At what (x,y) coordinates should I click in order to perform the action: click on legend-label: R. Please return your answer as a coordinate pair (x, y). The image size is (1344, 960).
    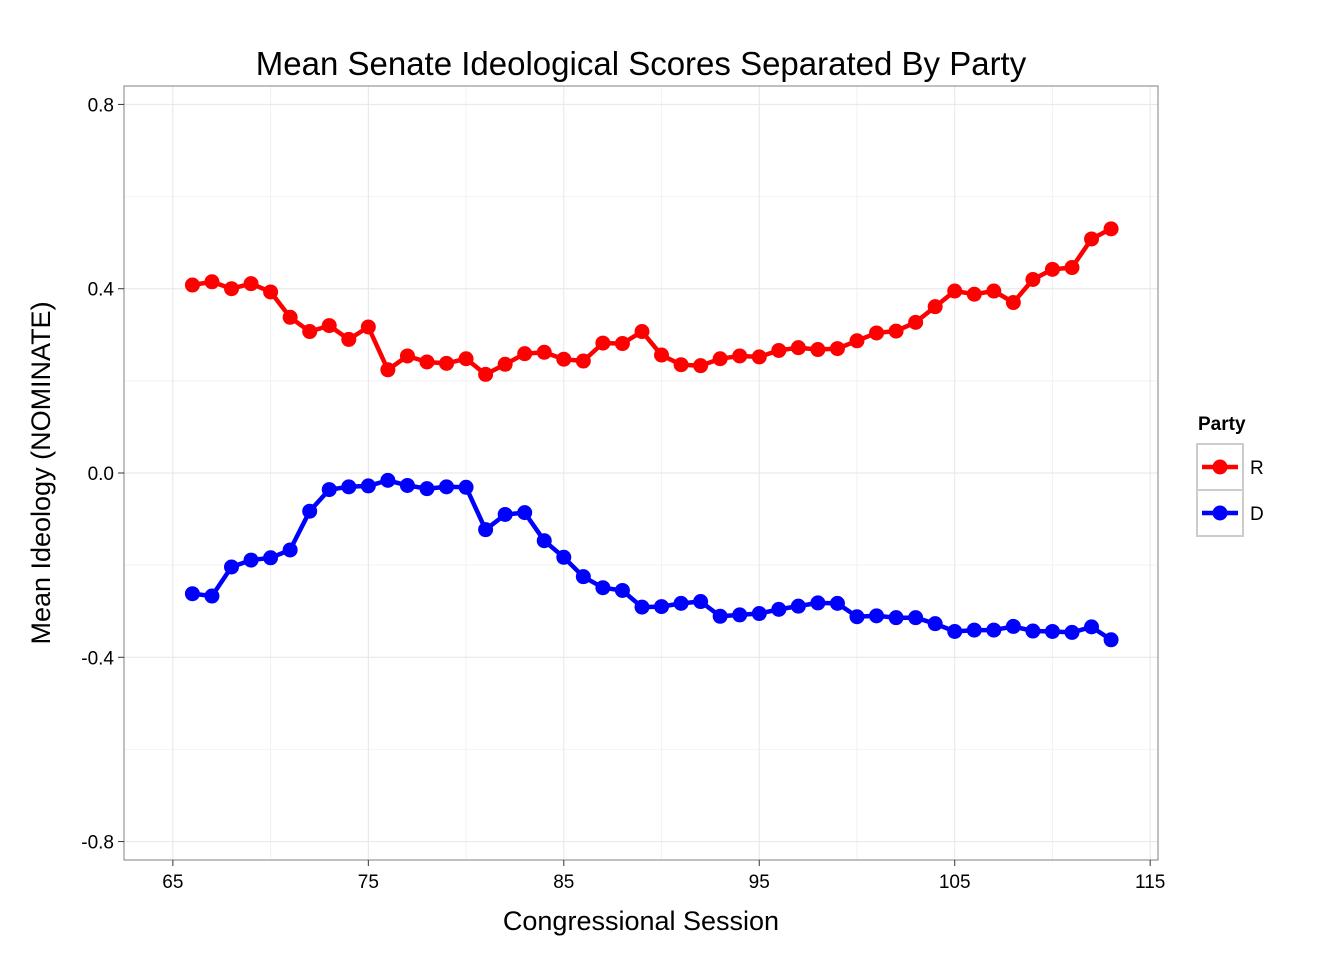
    Looking at the image, I should click on (1257, 468).